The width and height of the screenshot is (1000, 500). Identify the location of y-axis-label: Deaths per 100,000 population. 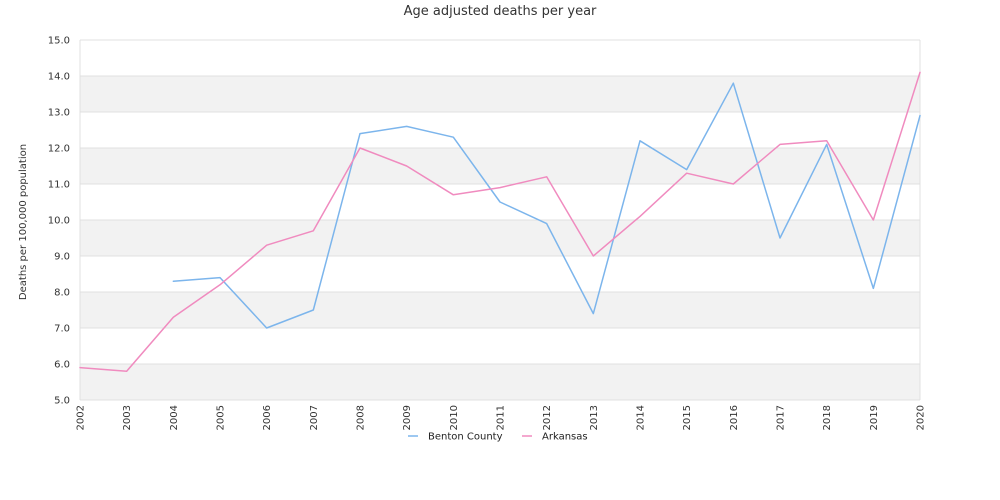
(23, 222).